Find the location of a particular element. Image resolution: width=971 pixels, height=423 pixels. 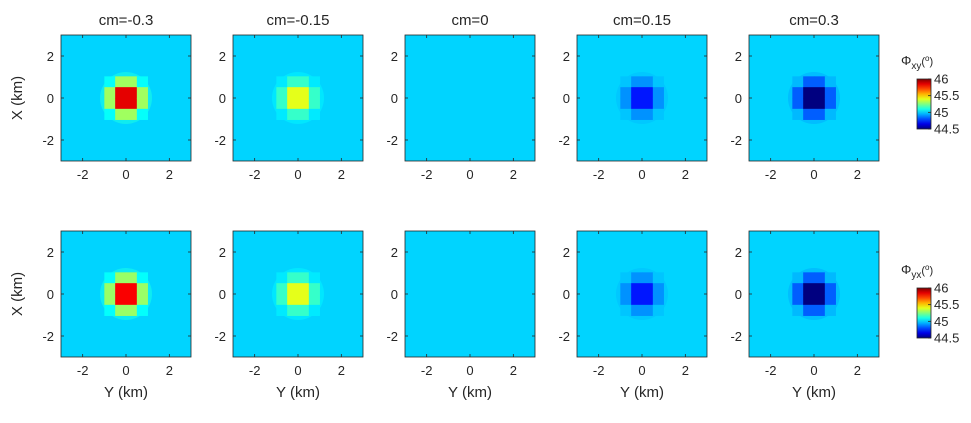

subplot-r2-c1: -2 0 2 -2 0 2 Y (km) X (km) is located at coordinates (100, 315).